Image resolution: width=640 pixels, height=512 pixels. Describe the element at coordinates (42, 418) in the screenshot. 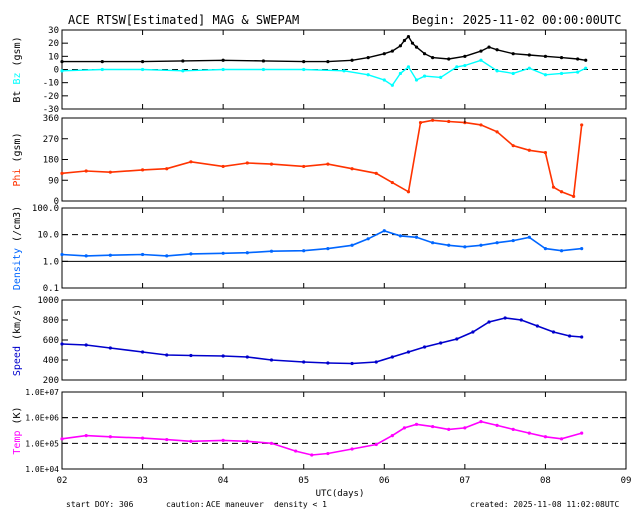

I see `y-tick-label: 1.0E+06` at that location.